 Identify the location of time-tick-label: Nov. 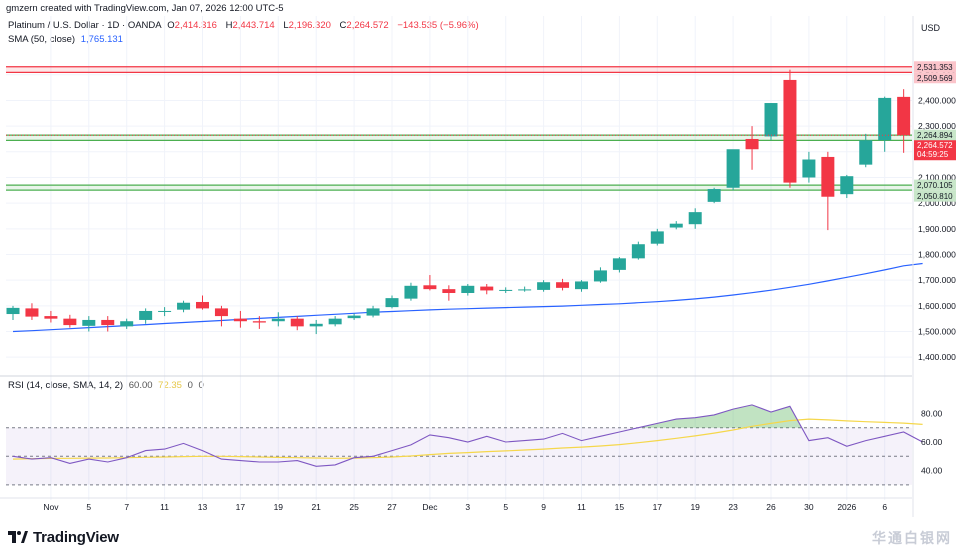
(51, 507).